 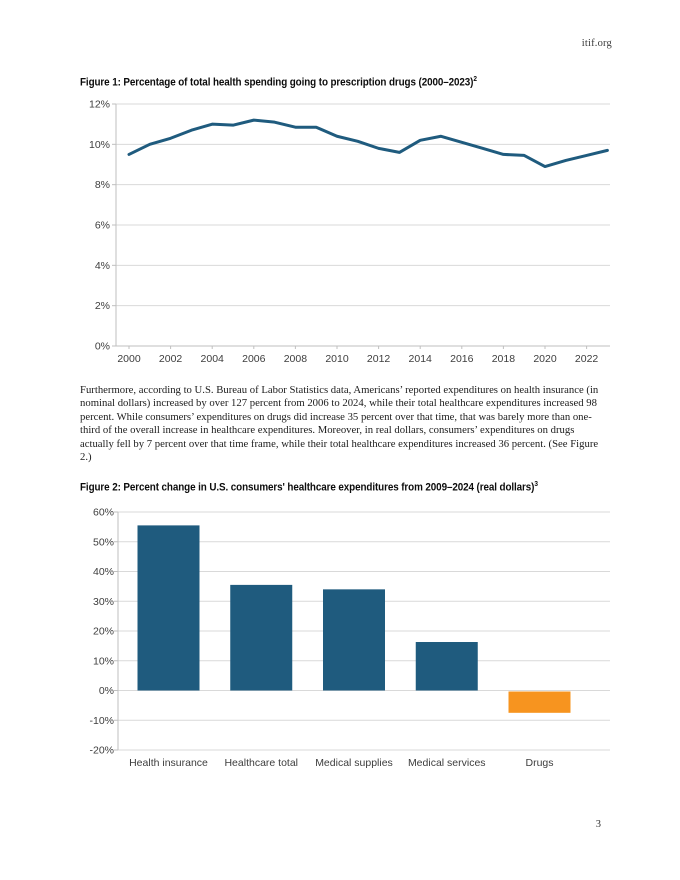 What do you see at coordinates (102, 306) in the screenshot?
I see `axis-tick-label: 2%` at bounding box center [102, 306].